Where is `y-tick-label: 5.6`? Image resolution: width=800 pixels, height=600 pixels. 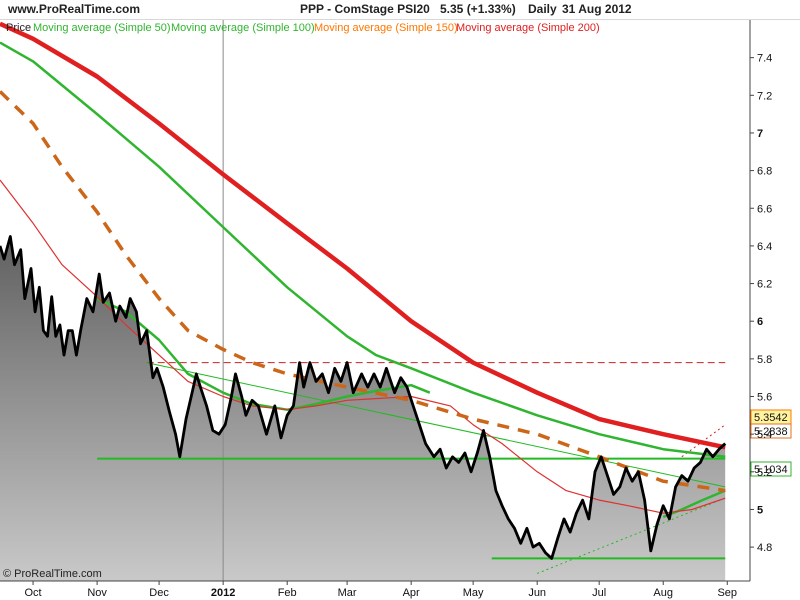
y-tick-label: 5.6 is located at coordinates (764, 398).